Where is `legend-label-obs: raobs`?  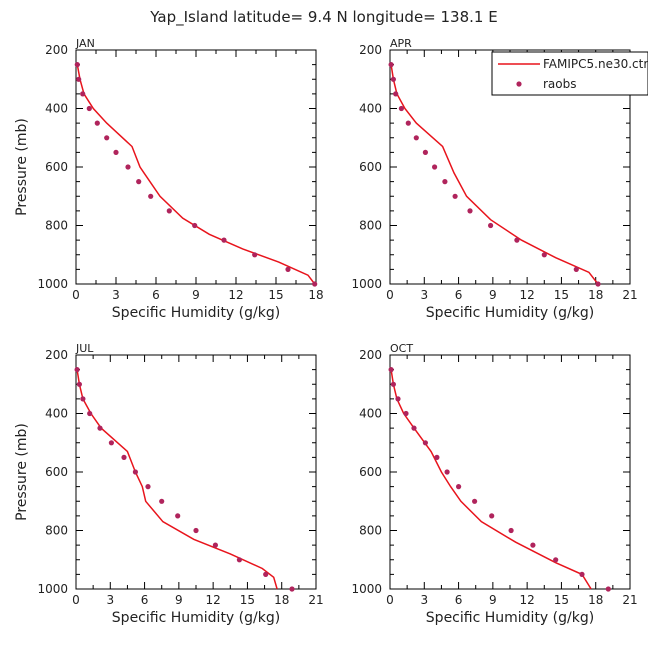 legend-label-obs: raobs is located at coordinates (560, 84).